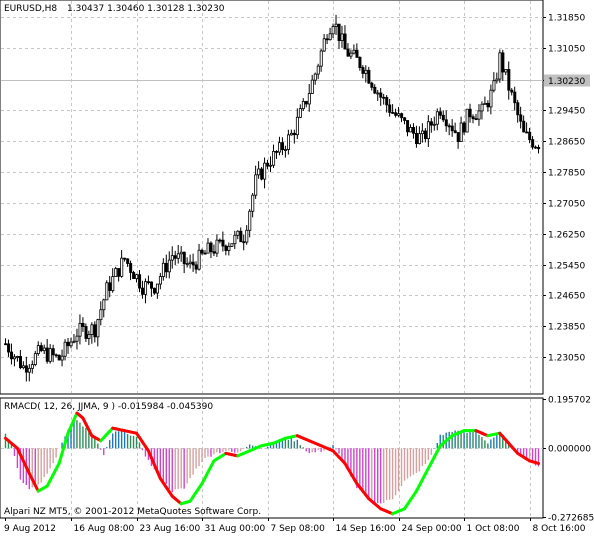 The height and width of the screenshot is (544, 594). I want to click on time-tick-label: 23 Aug 16:00, so click(170, 529).